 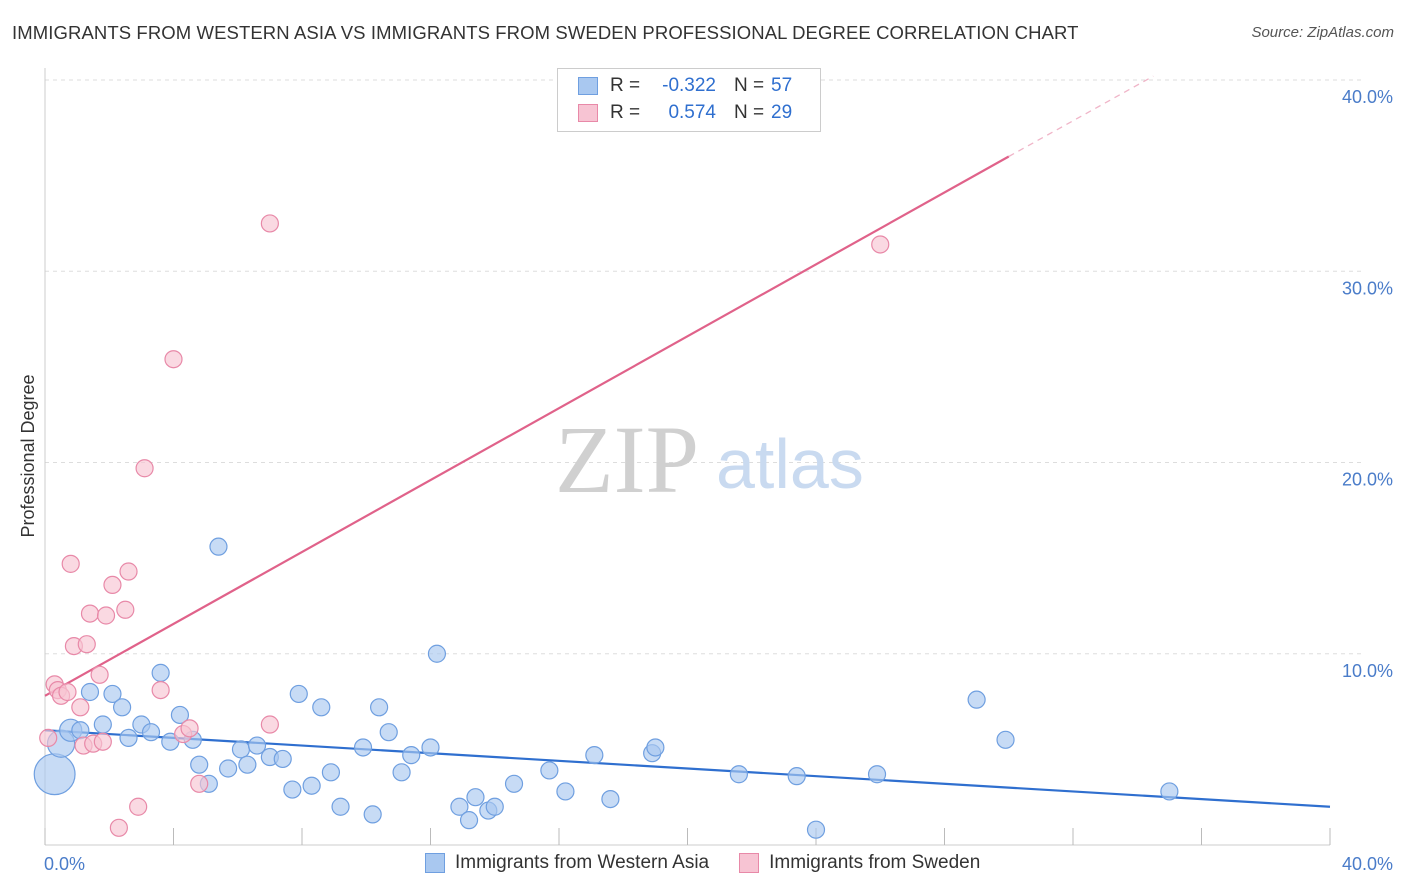 What do you see at coordinates (588, 113) in the screenshot?
I see `legend-swatch-pink` at bounding box center [588, 113].